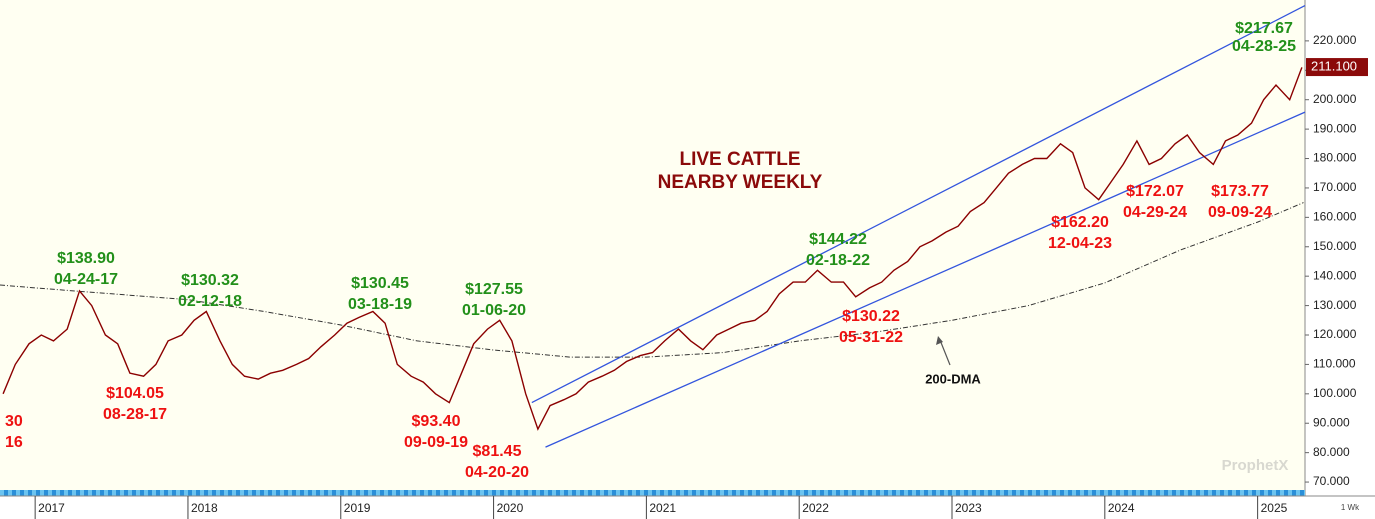 The height and width of the screenshot is (519, 1375). What do you see at coordinates (1121, 508) in the screenshot?
I see `x-tick-label: 2024` at bounding box center [1121, 508].